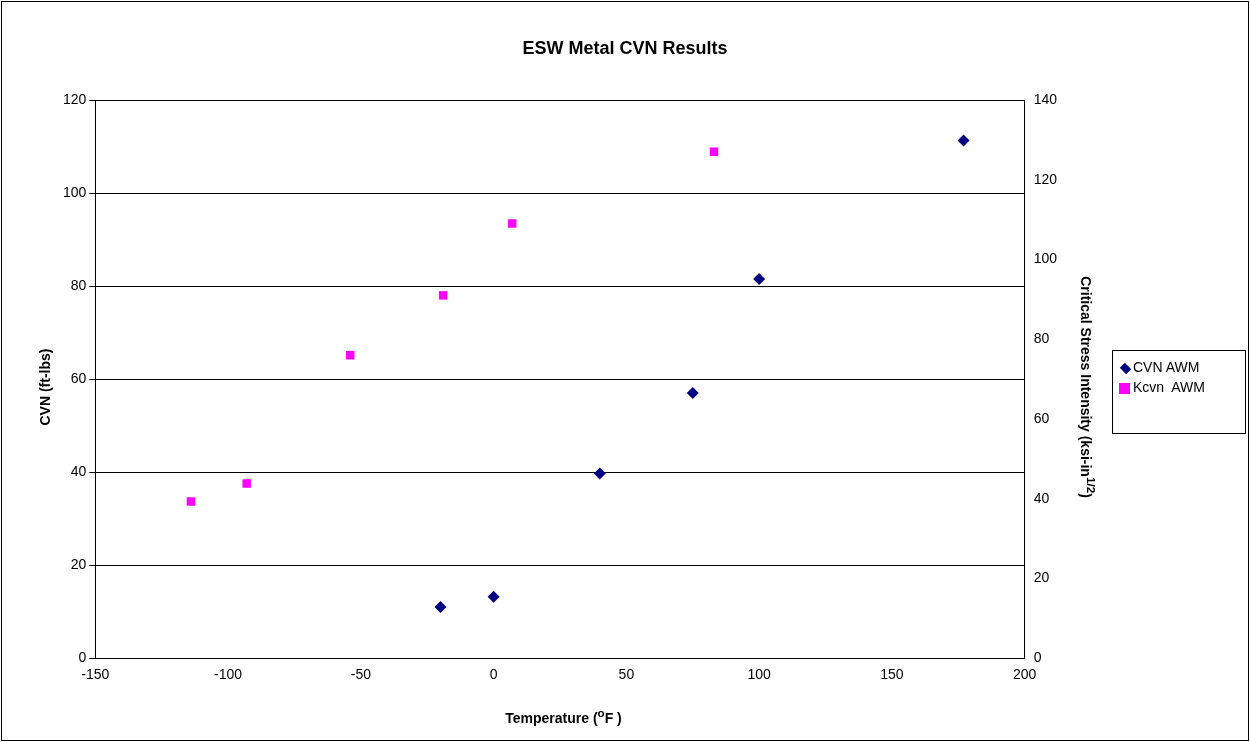  Describe the element at coordinates (78, 564) in the screenshot. I see `y-tick-label: 20` at that location.